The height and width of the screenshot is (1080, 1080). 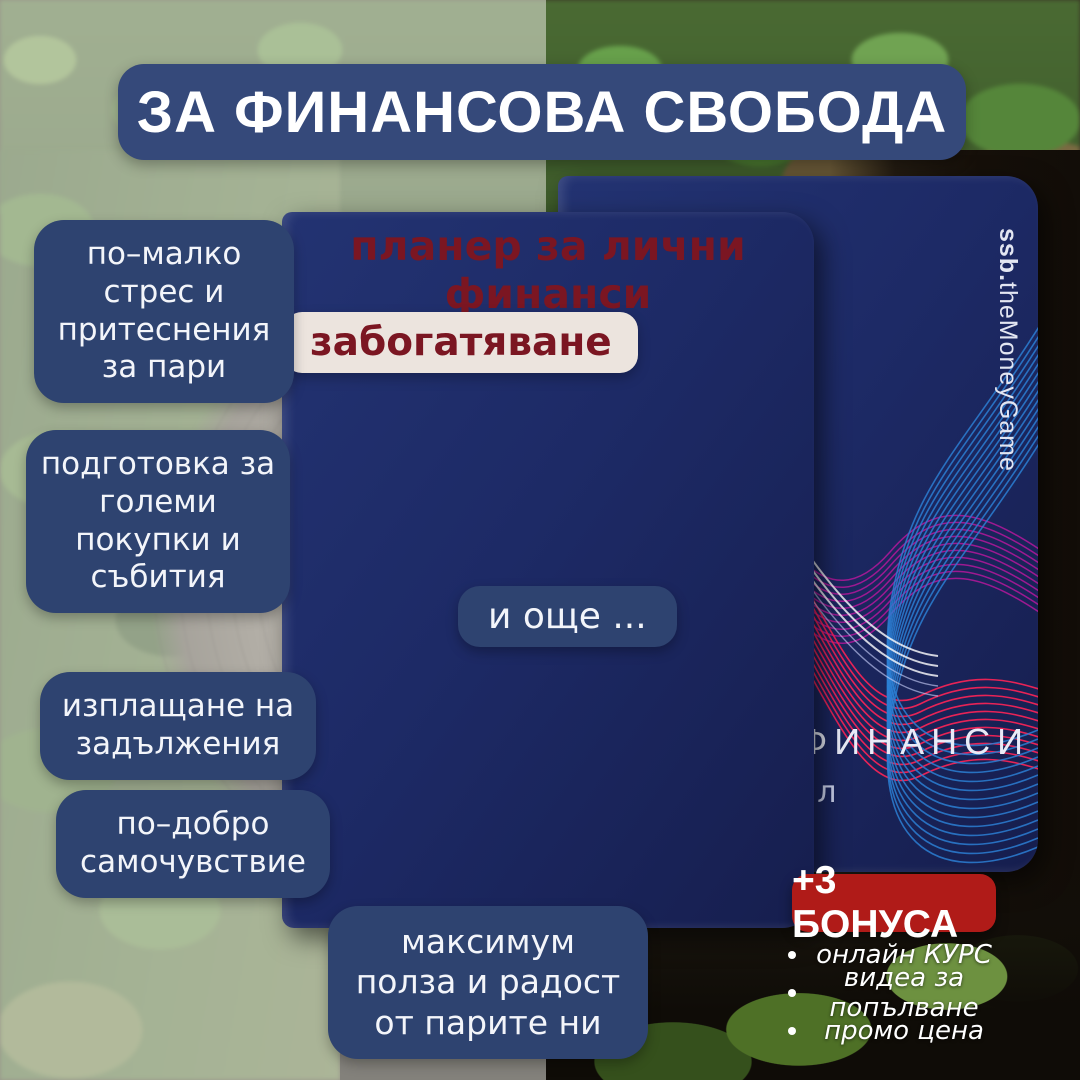 I want to click on list-item: промо цена, so click(x=904, y=1030).